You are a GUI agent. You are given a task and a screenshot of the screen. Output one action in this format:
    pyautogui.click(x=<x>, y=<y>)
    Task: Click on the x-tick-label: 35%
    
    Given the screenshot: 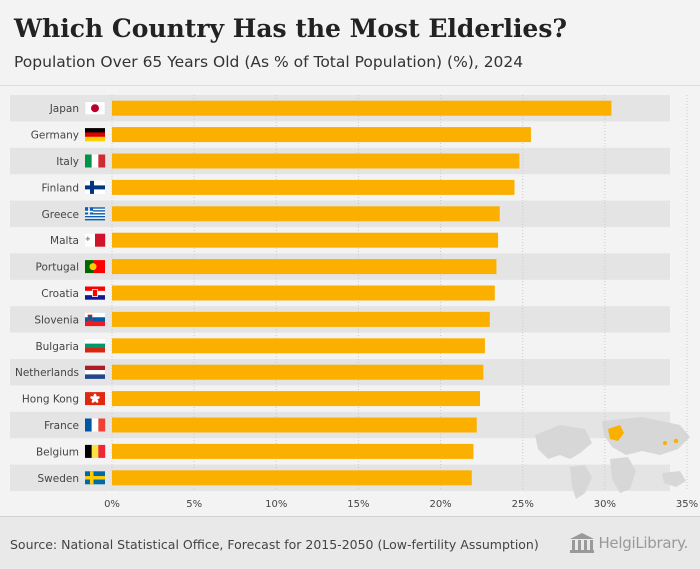 What is the action you would take?
    pyautogui.click(x=687, y=504)
    